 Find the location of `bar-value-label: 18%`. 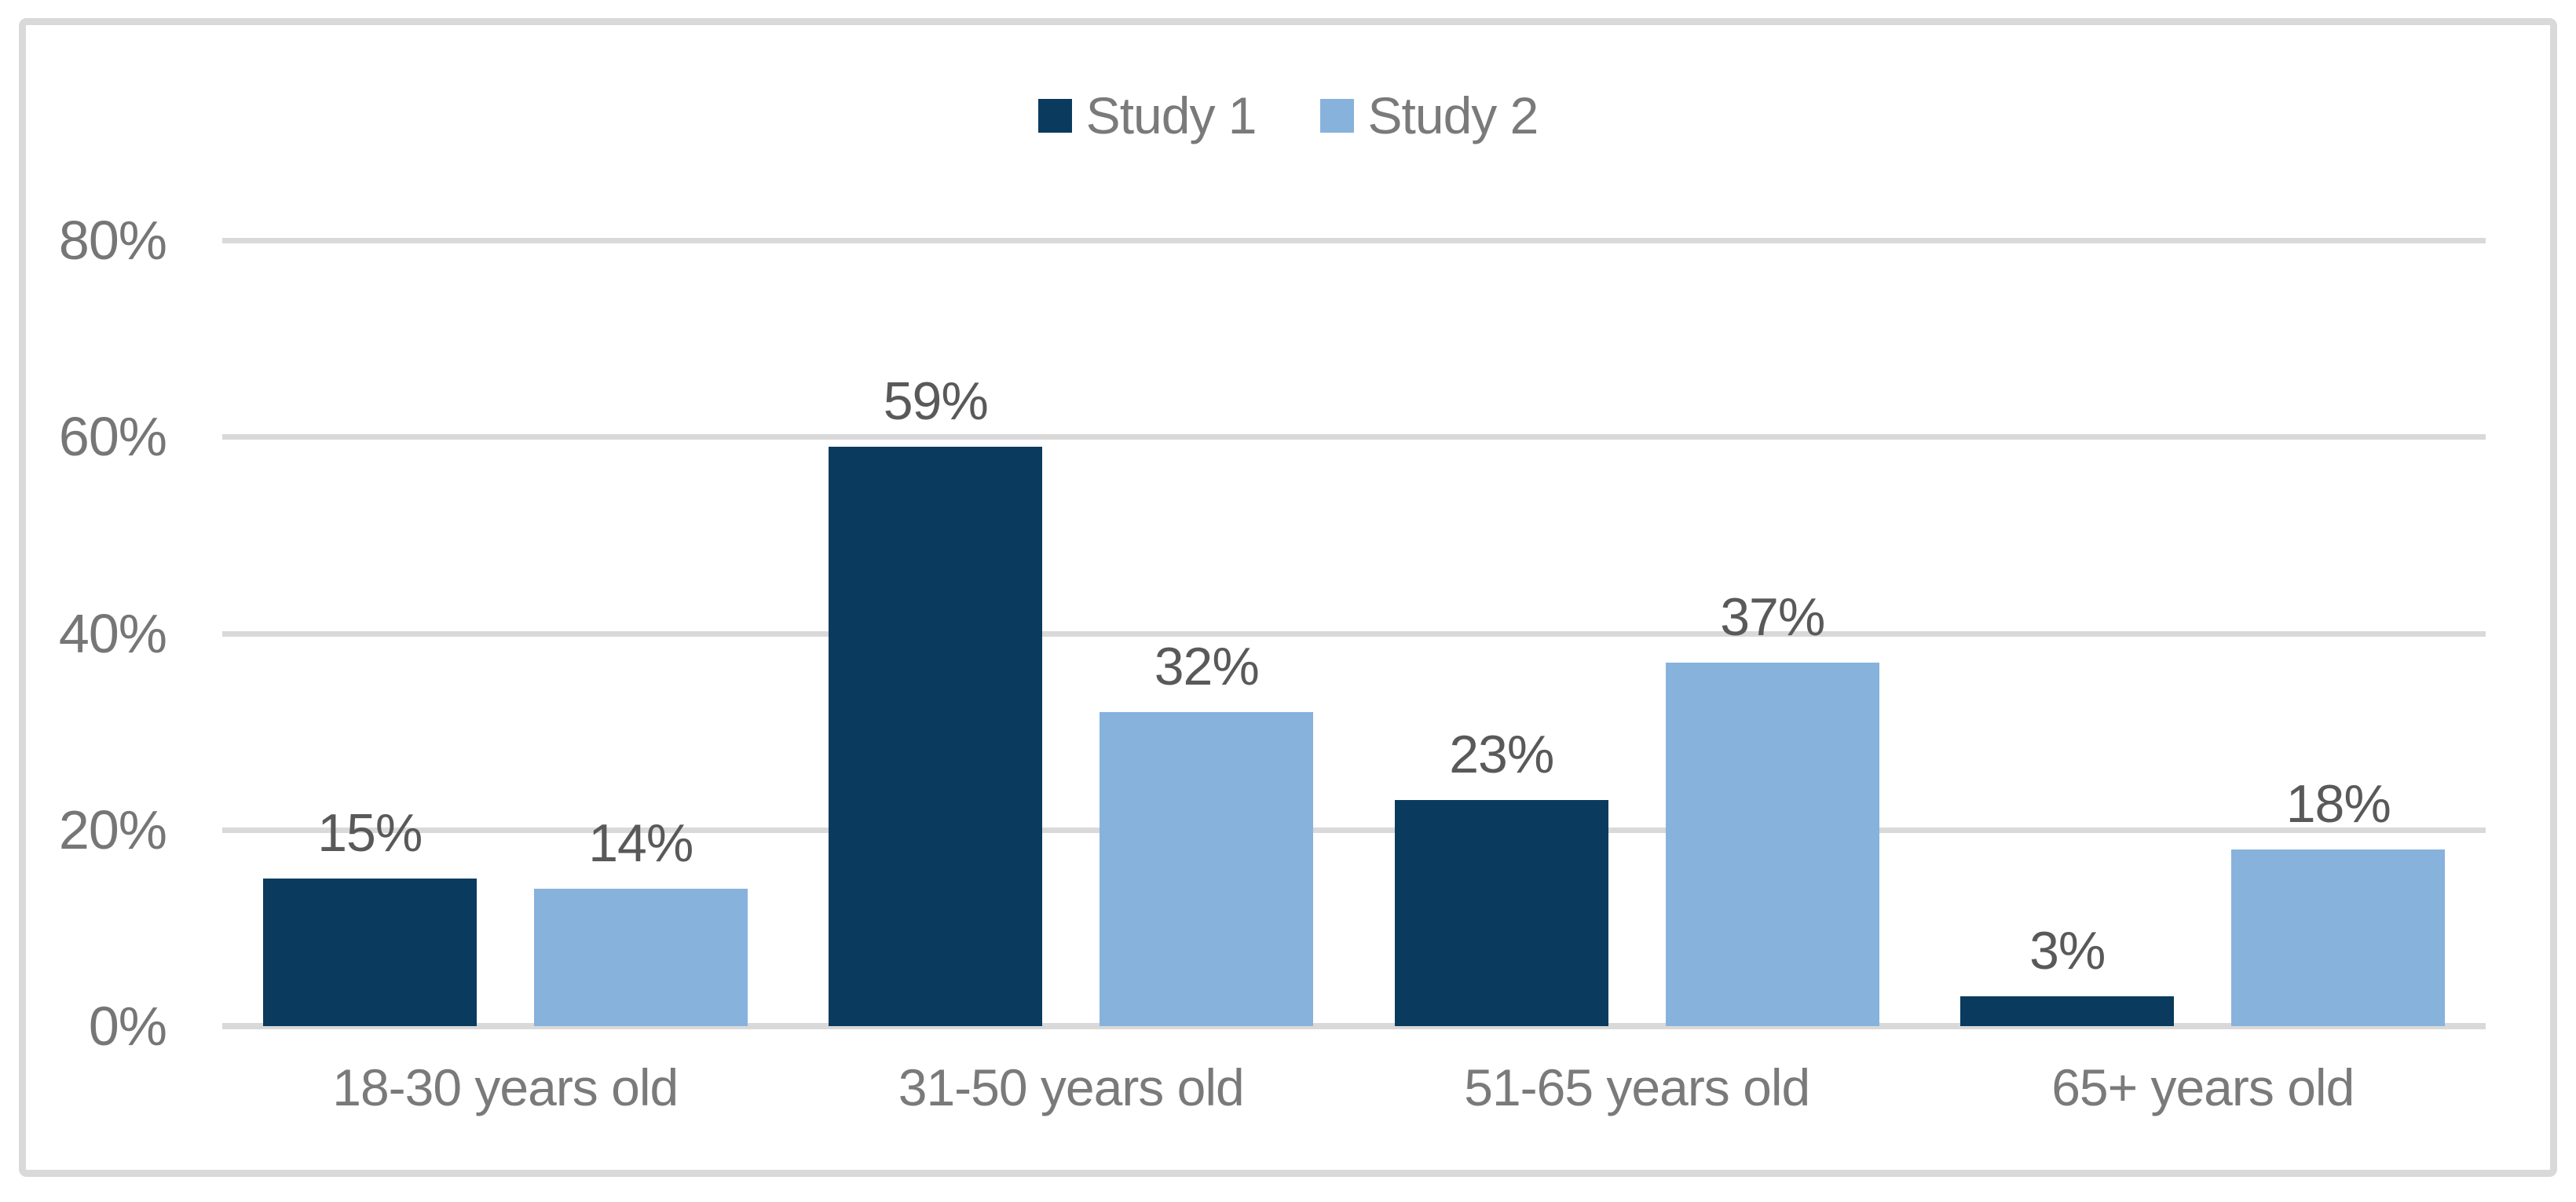

bar-value-label: 18% is located at coordinates (2338, 803).